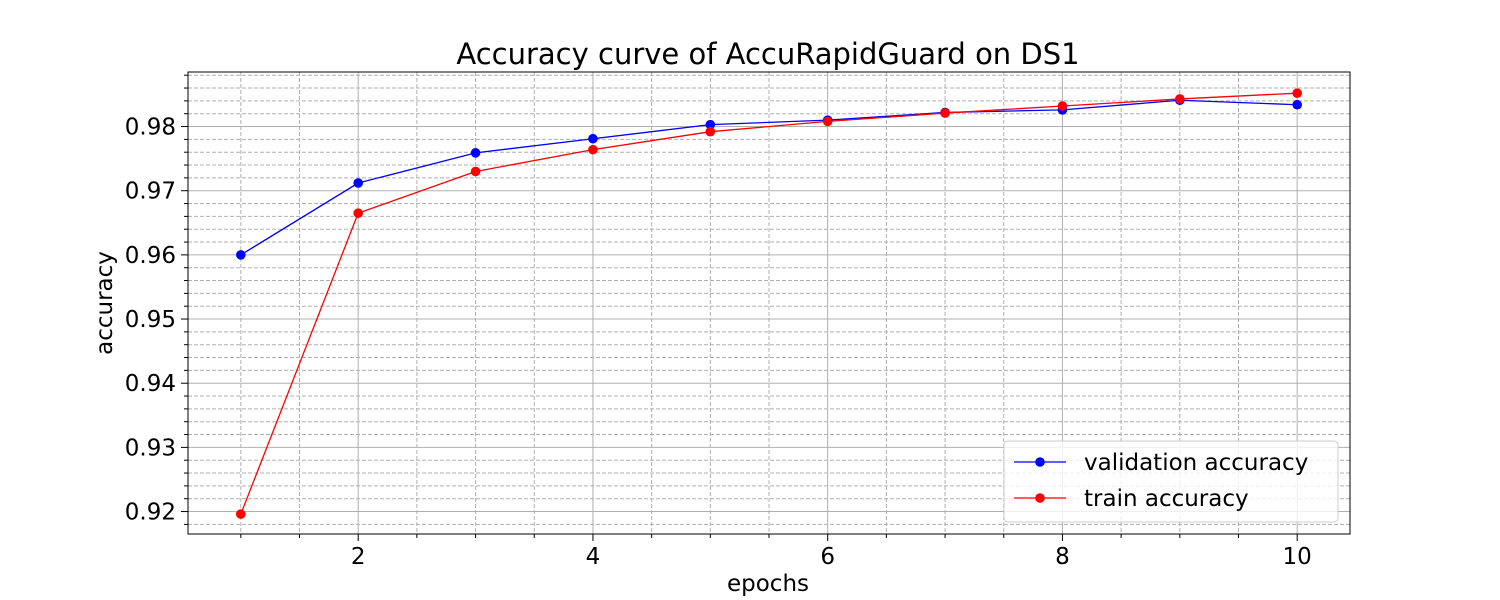 This screenshot has width=1500, height=600. I want to click on y-tick-label: 0.96, so click(150, 256).